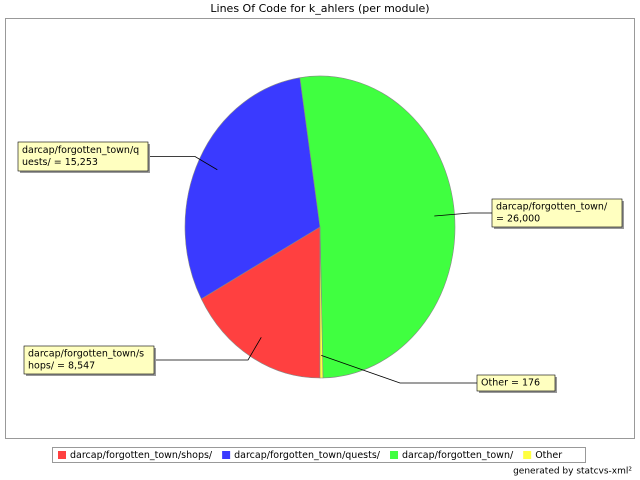  I want to click on legend-entry: darcap/forgotten_town/shops/, so click(141, 455).